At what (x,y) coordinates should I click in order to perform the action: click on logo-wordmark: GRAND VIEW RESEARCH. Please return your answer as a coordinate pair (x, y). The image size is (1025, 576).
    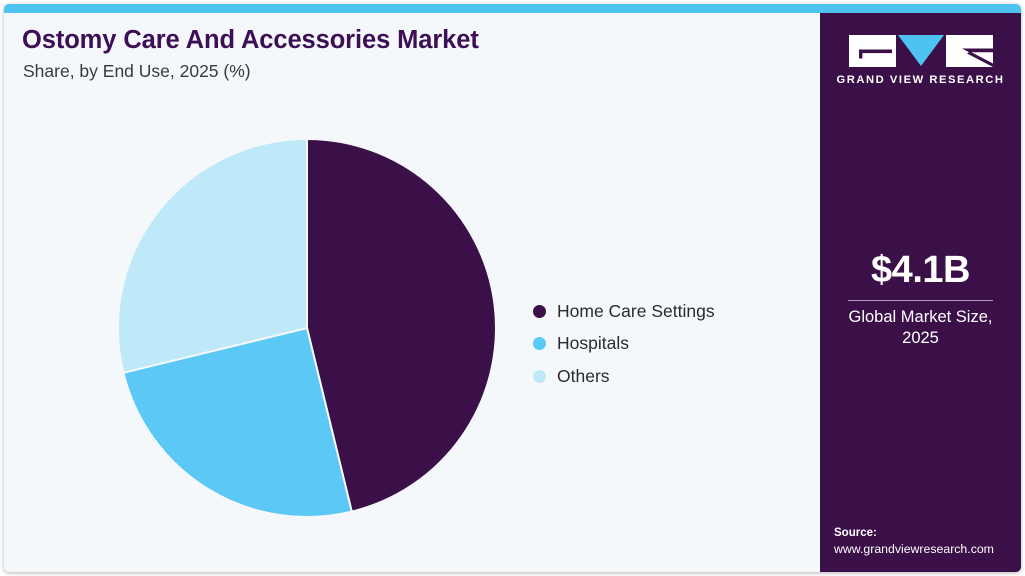
    Looking at the image, I should click on (920, 80).